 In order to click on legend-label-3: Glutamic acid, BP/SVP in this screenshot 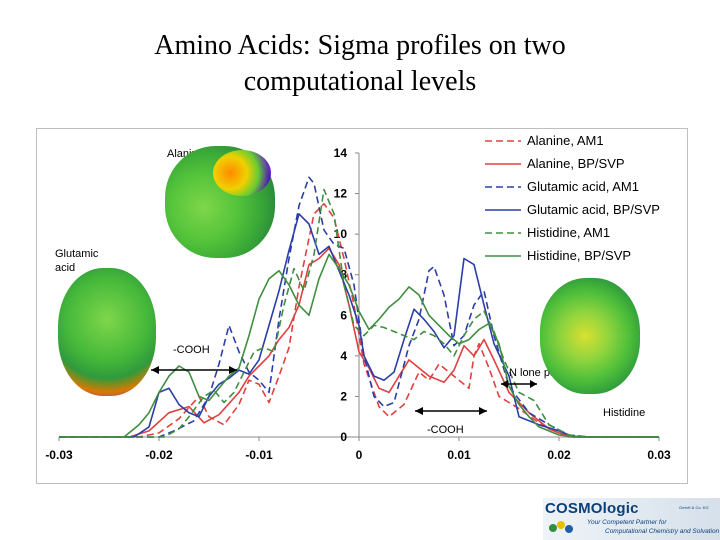, I will do `click(593, 209)`.